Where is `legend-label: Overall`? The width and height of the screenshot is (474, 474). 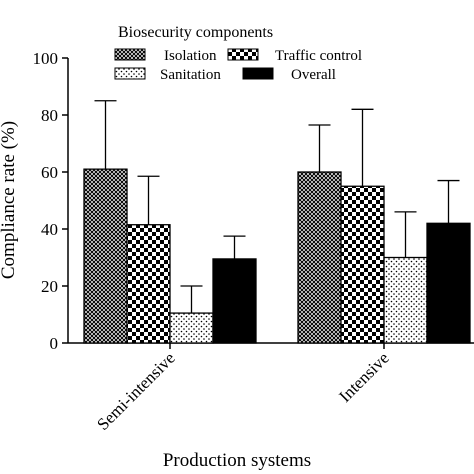
legend-label: Overall is located at coordinates (313, 75).